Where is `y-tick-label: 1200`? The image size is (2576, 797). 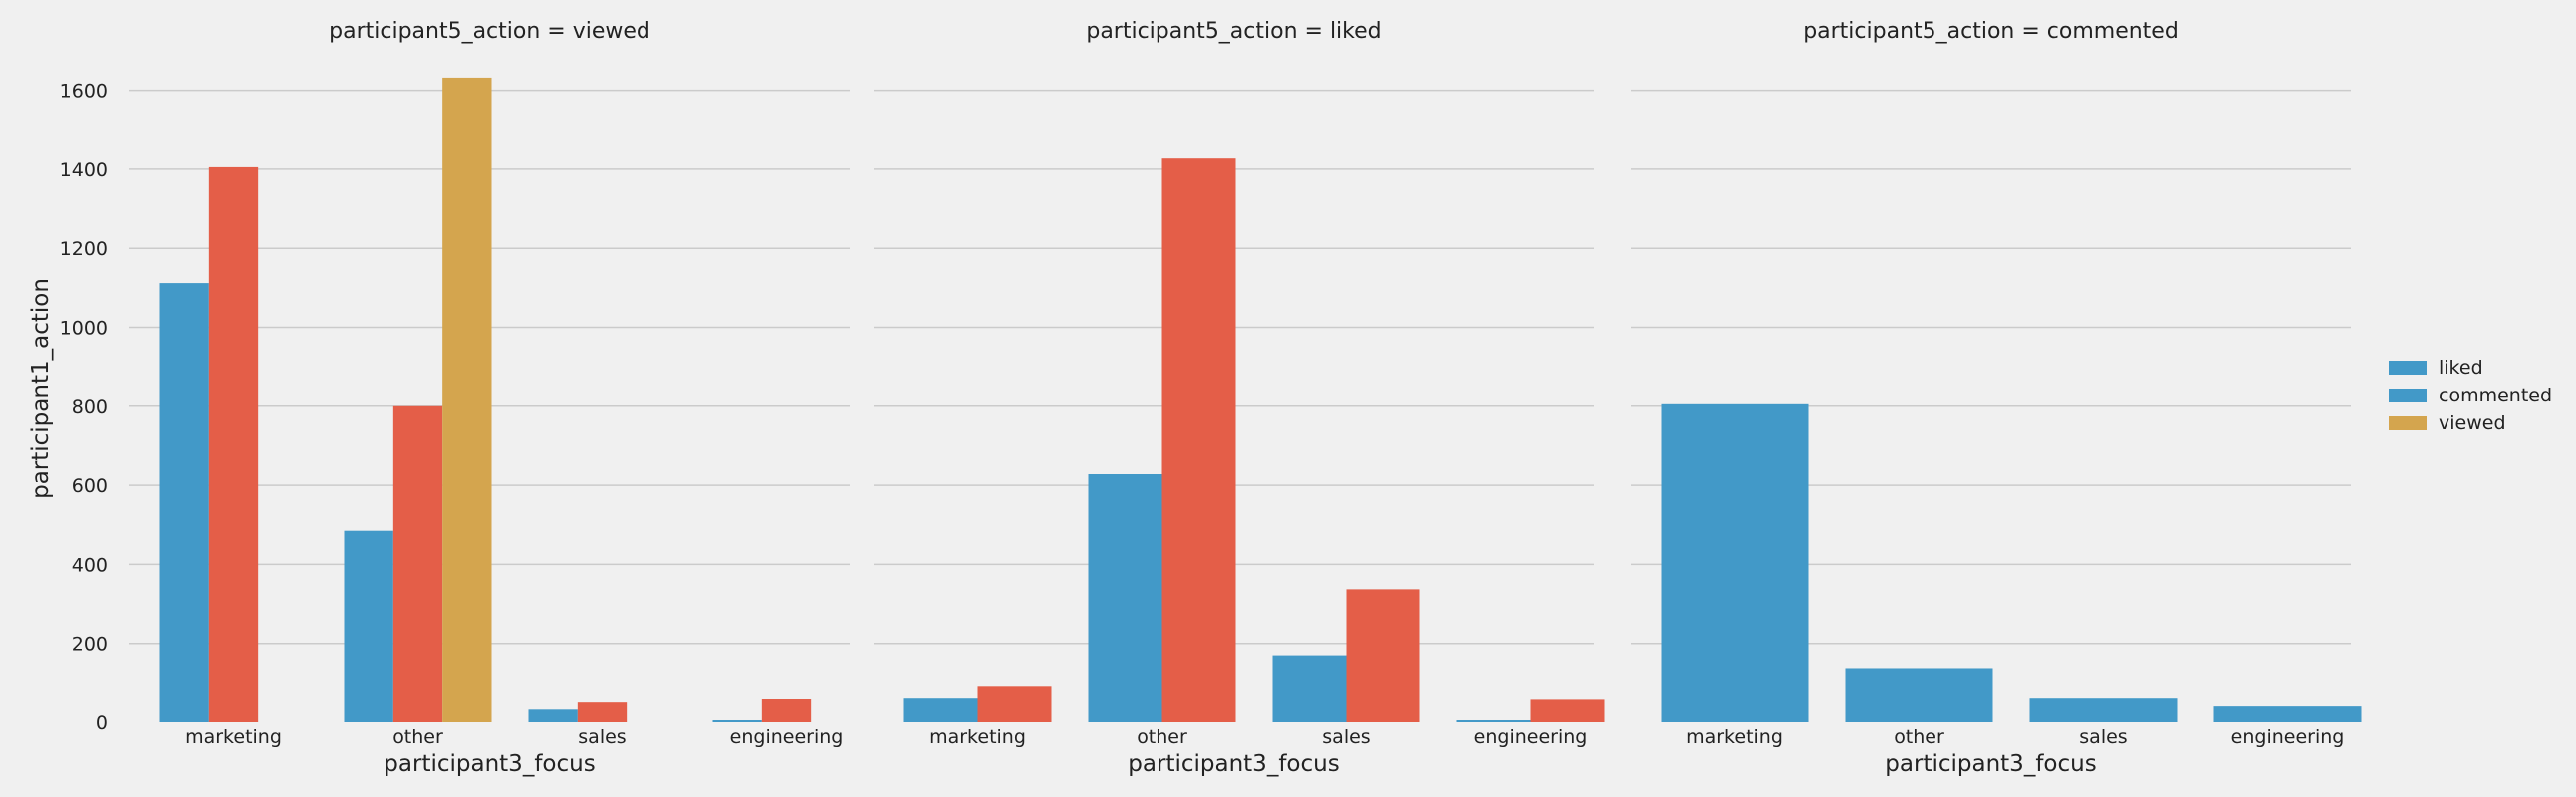
y-tick-label: 1200 is located at coordinates (84, 249).